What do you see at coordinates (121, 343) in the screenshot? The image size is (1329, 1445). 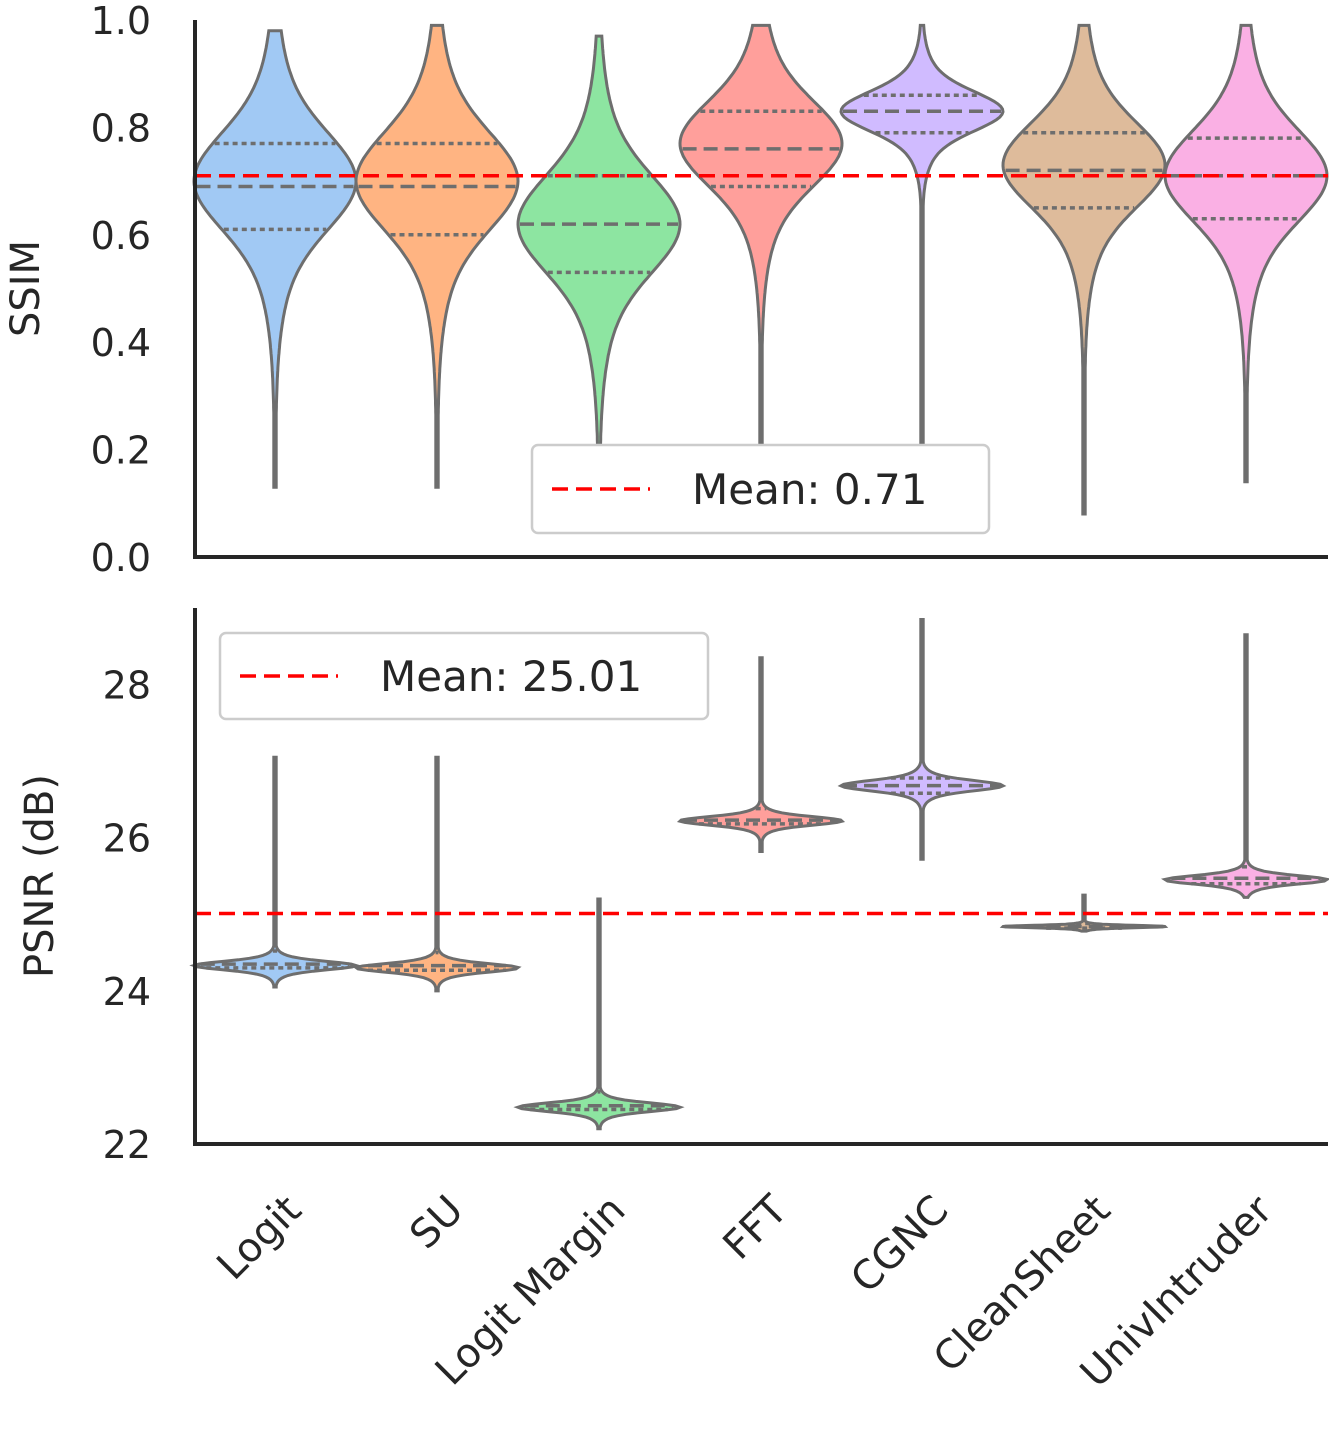 I see `y-tick-label: 0.4` at bounding box center [121, 343].